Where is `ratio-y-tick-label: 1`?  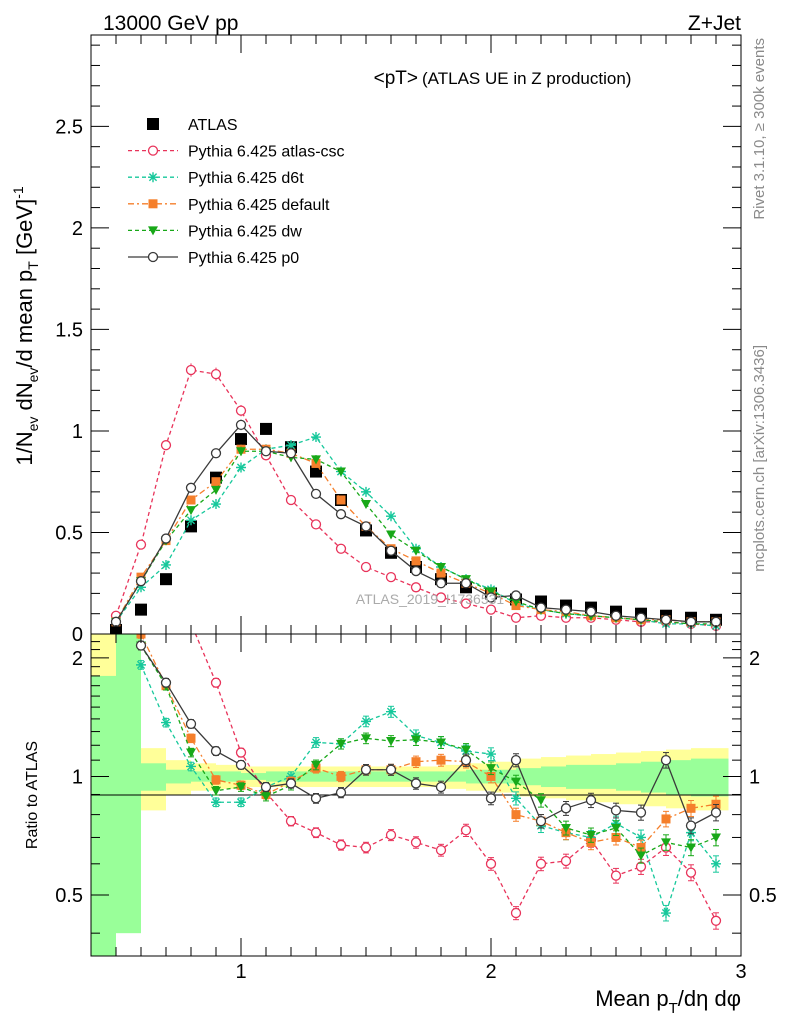
ratio-y-tick-label: 1 is located at coordinates (77, 777).